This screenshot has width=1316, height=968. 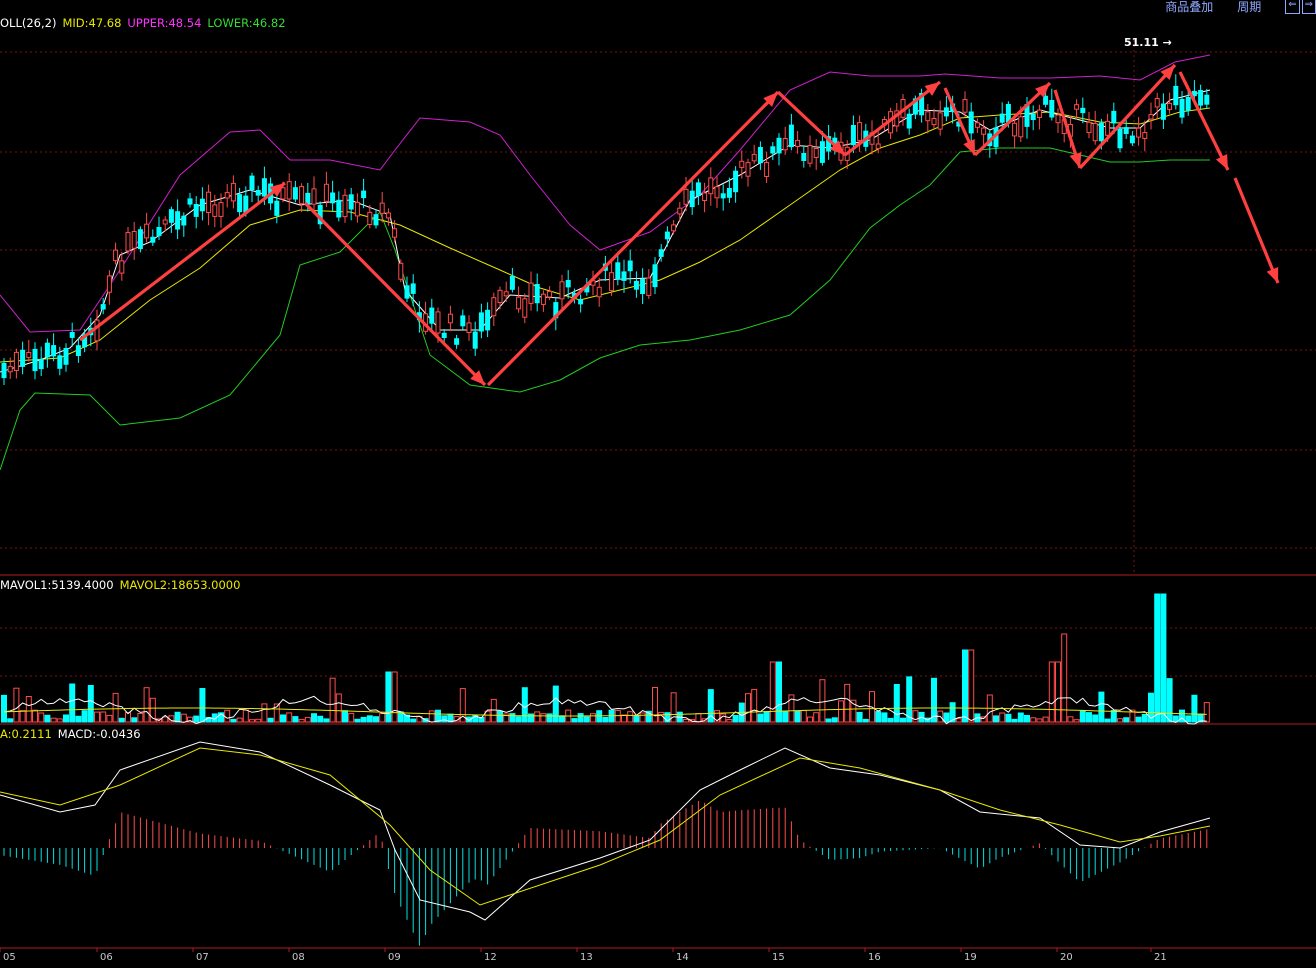 What do you see at coordinates (1066, 957) in the screenshot?
I see `x-tick-label: 20` at bounding box center [1066, 957].